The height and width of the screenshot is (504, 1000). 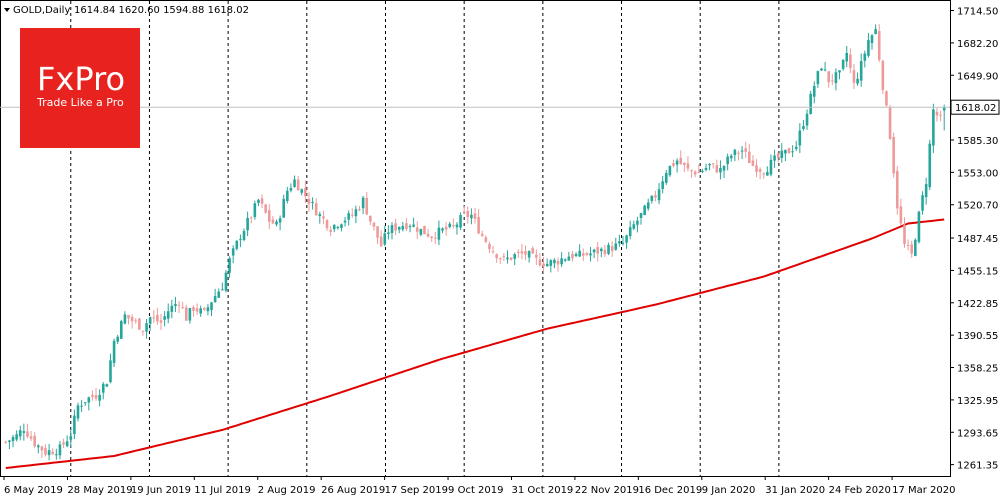 I want to click on y-tick-label: 1714.50, so click(x=977, y=12).